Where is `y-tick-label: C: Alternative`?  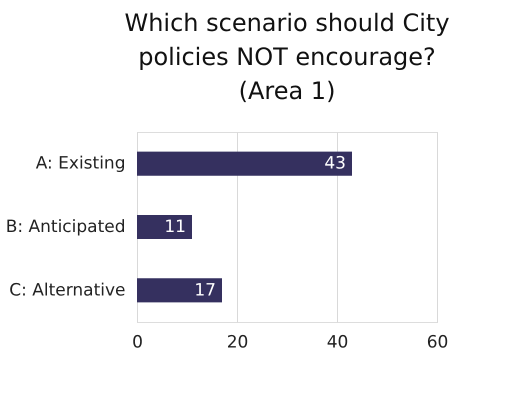
y-tick-label: C: Alternative is located at coordinates (67, 290).